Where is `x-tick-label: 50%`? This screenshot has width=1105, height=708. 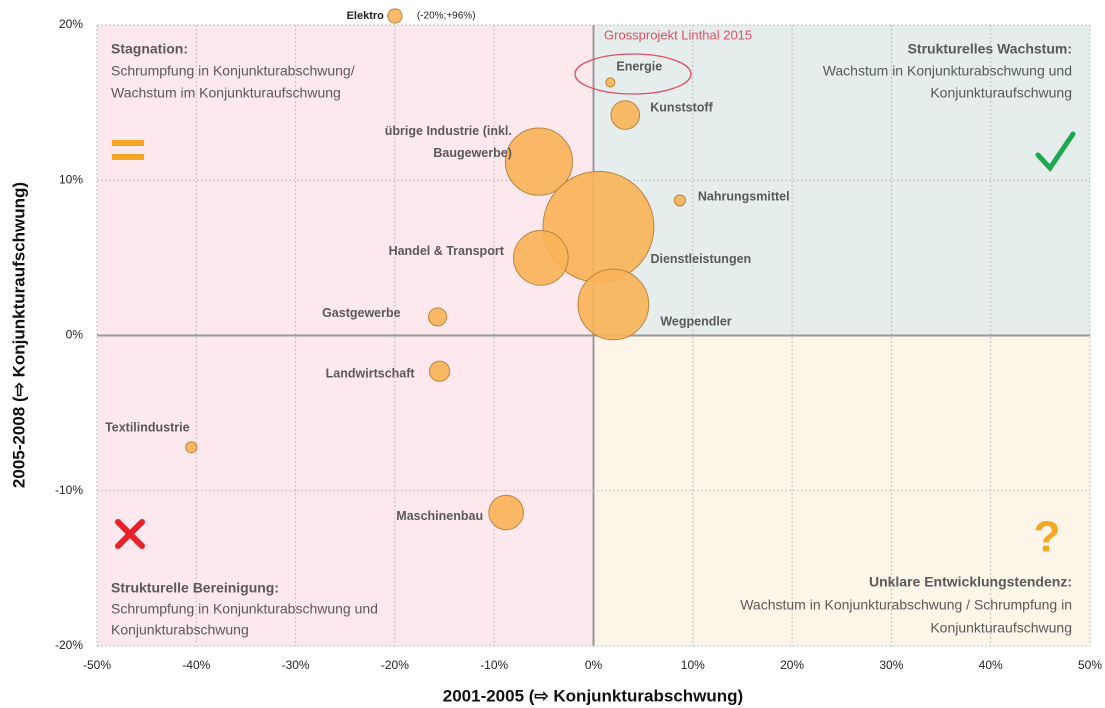 x-tick-label: 50% is located at coordinates (1090, 665).